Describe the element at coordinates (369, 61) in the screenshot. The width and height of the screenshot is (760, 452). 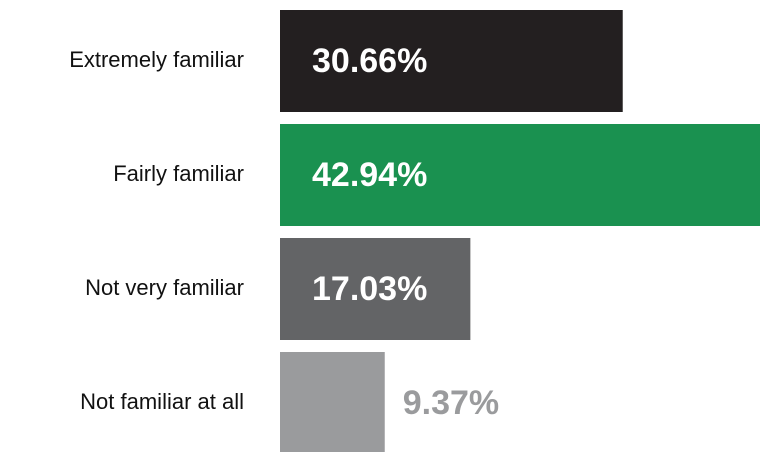
I see `value-label: 30.66%` at that location.